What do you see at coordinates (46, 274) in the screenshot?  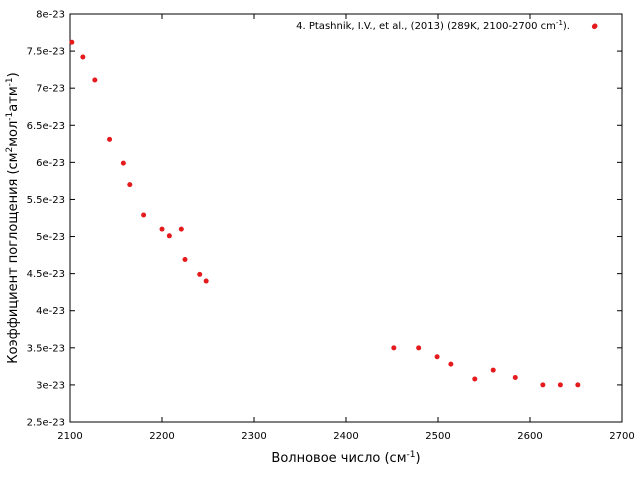 I see `y-tick-label: 4.5e-23` at bounding box center [46, 274].